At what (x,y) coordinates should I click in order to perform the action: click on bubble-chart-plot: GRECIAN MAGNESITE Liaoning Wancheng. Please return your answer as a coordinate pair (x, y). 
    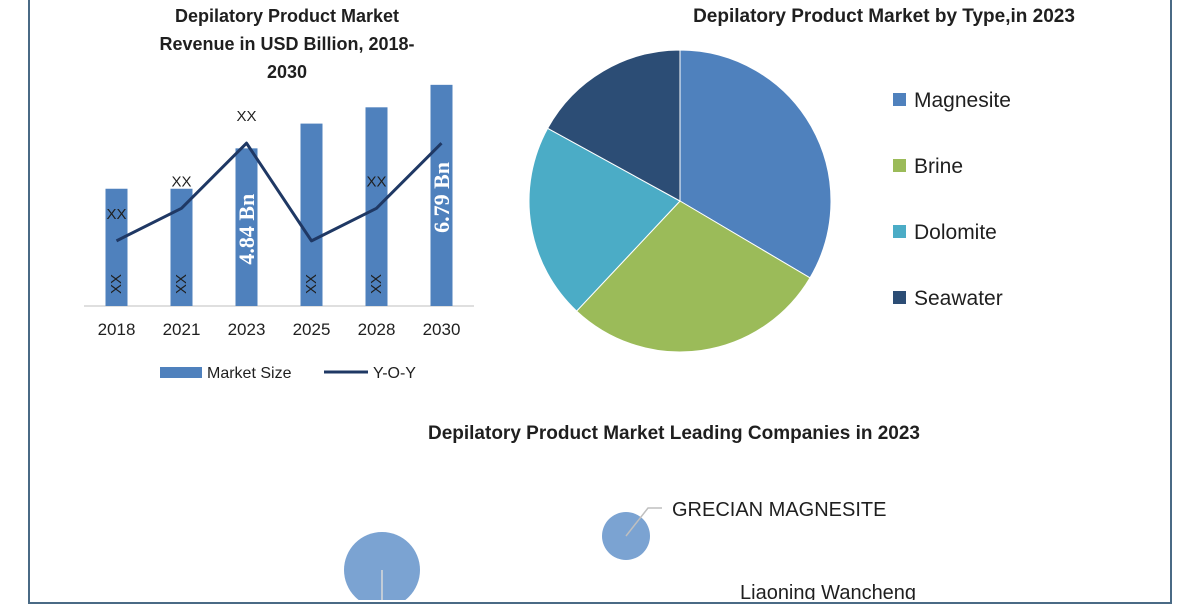
    Looking at the image, I should click on (630, 549).